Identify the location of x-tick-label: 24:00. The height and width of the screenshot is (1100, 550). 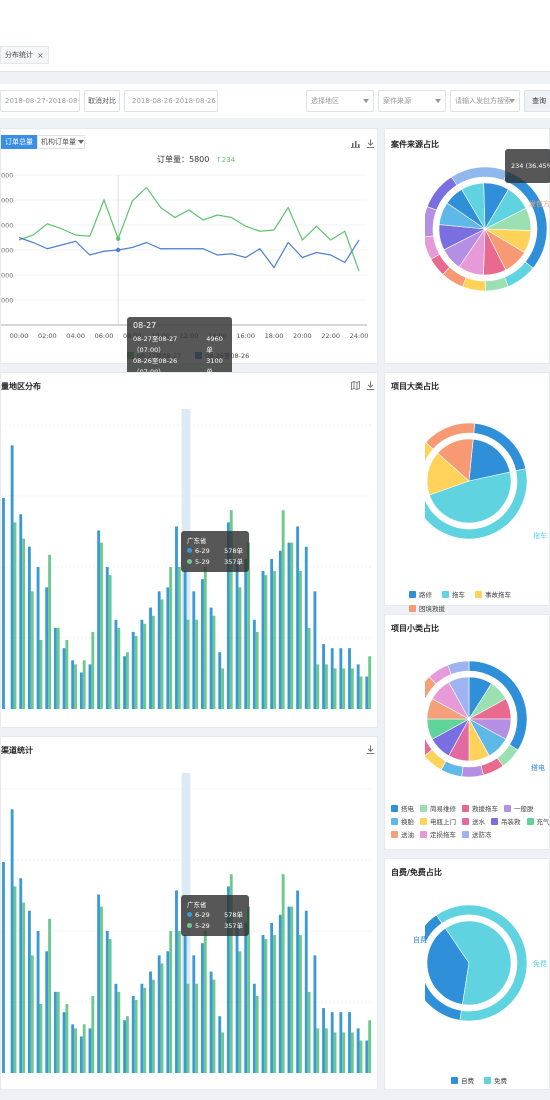
(359, 336).